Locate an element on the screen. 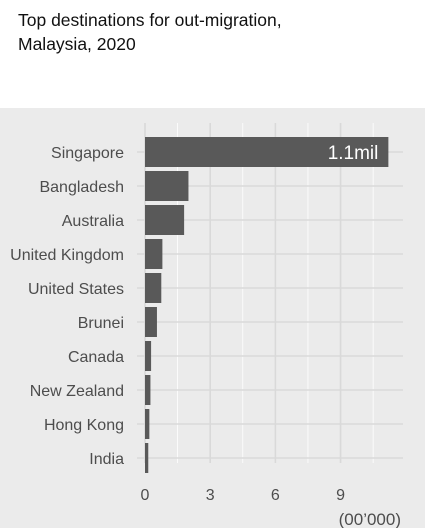  category-label: Hong Kong is located at coordinates (84, 425).